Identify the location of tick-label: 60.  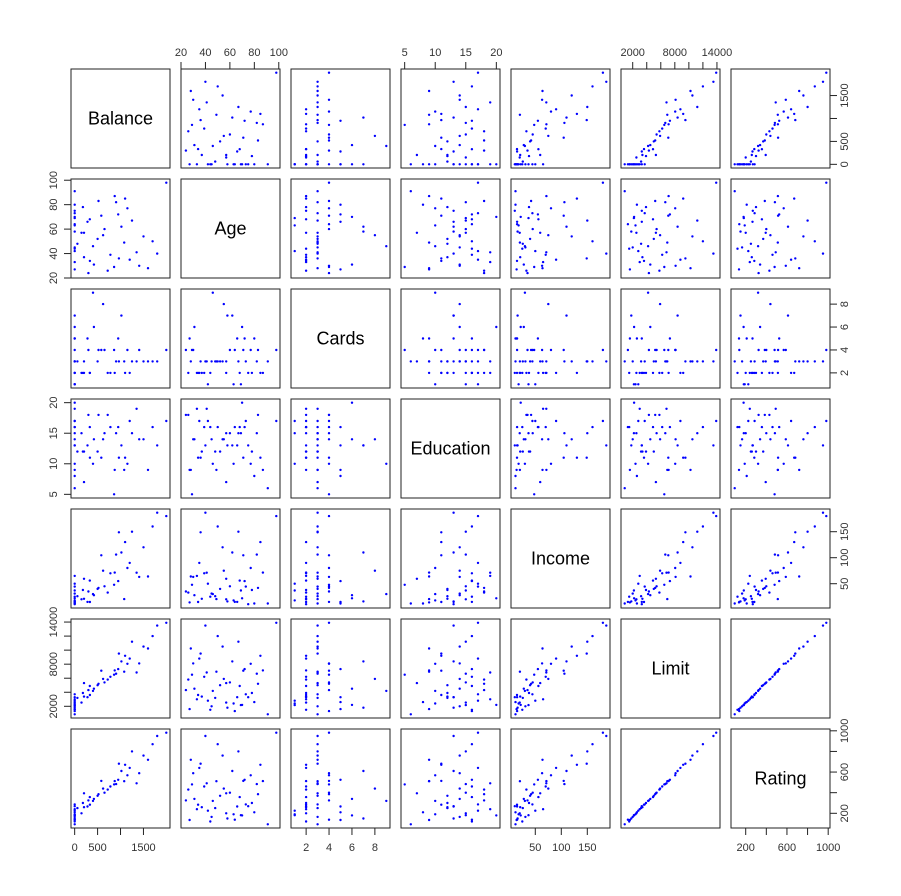
(230, 53).